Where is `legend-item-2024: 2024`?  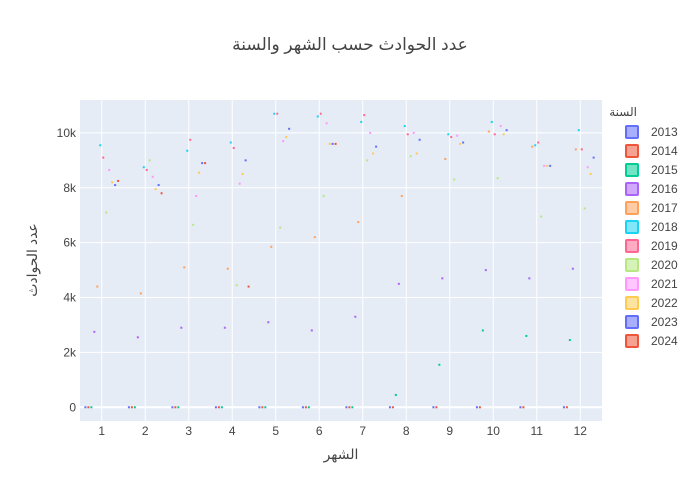 legend-item-2024: 2024 is located at coordinates (651, 341).